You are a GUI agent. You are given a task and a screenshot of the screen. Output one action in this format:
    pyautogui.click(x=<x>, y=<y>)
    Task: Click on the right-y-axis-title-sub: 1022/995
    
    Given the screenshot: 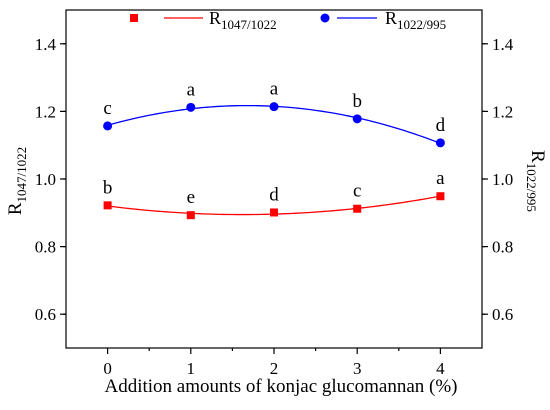 What is the action you would take?
    pyautogui.click(x=531, y=187)
    